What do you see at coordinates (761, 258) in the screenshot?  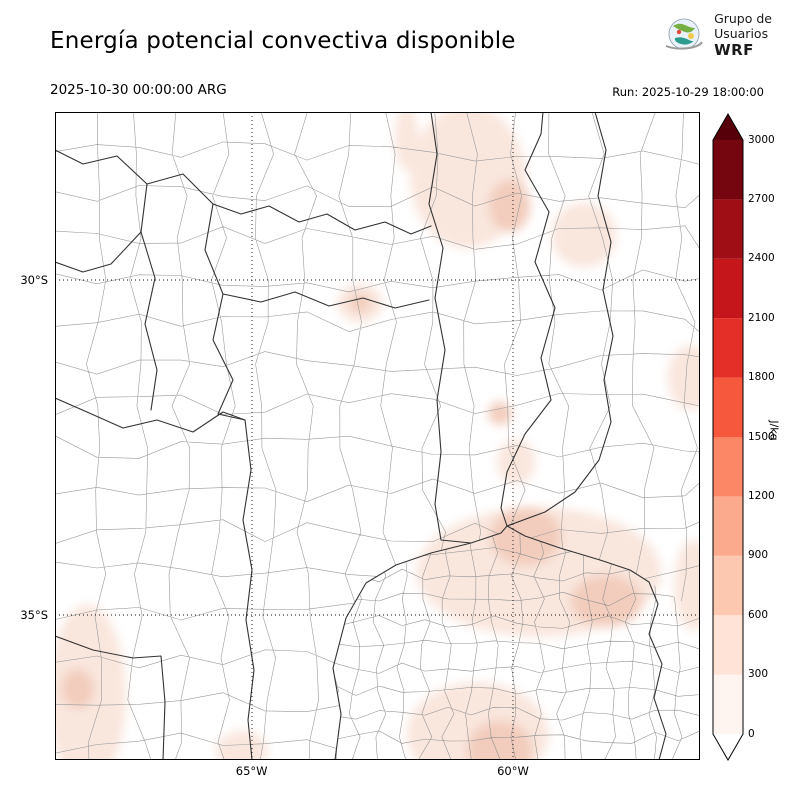 I see `colorbar-tick-label: 2400` at bounding box center [761, 258].